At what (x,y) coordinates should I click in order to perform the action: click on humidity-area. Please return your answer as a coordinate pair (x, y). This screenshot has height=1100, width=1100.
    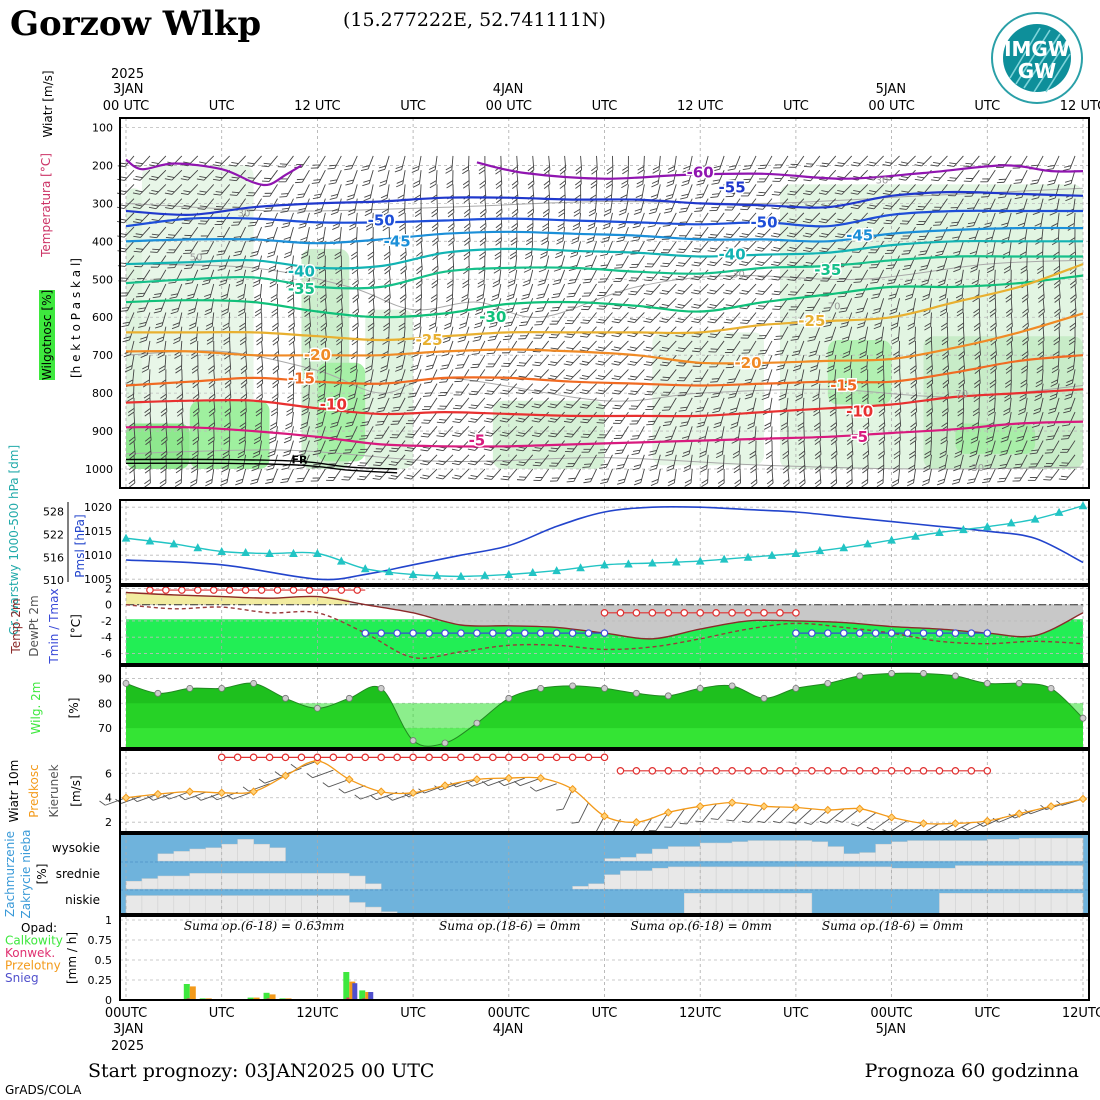
    Looking at the image, I should click on (341, 412).